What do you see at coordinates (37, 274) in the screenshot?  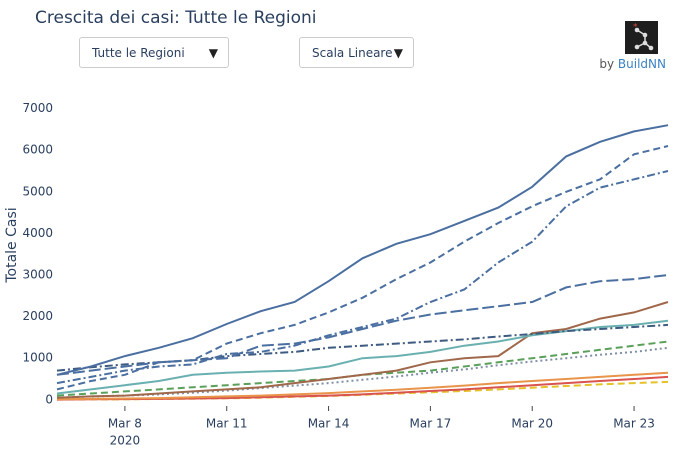 I see `y-tick-label: 3000` at bounding box center [37, 274].